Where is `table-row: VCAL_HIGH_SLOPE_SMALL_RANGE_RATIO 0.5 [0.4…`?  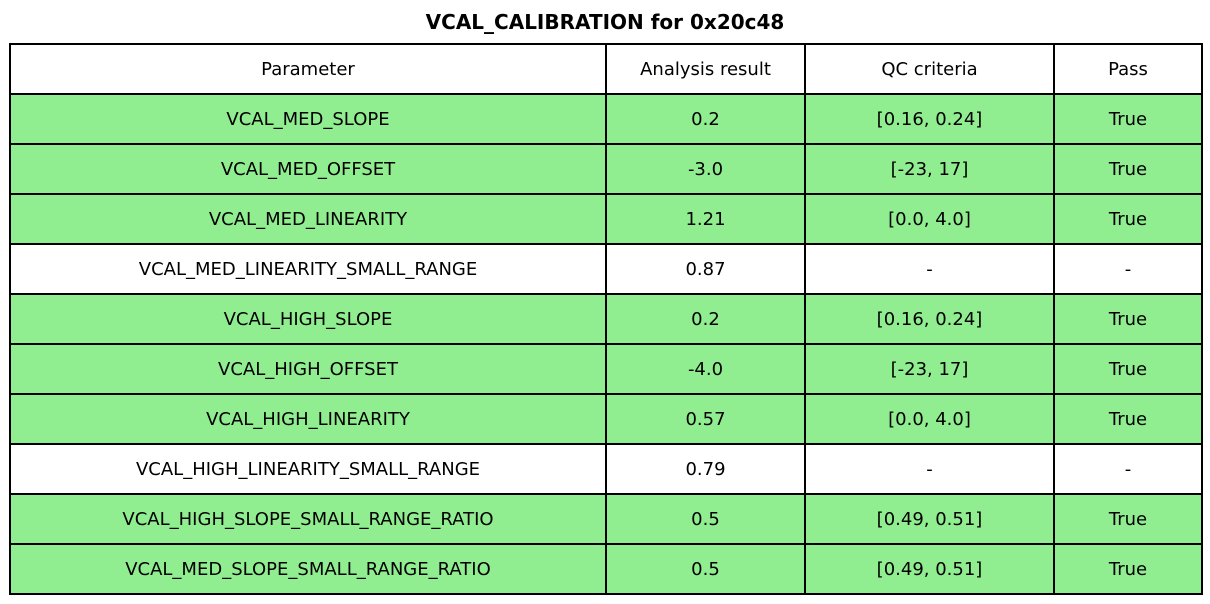
table-row: VCAL_HIGH_SLOPE_SMALL_RANGE_RATIO 0.5 [0.4… is located at coordinates (606, 519).